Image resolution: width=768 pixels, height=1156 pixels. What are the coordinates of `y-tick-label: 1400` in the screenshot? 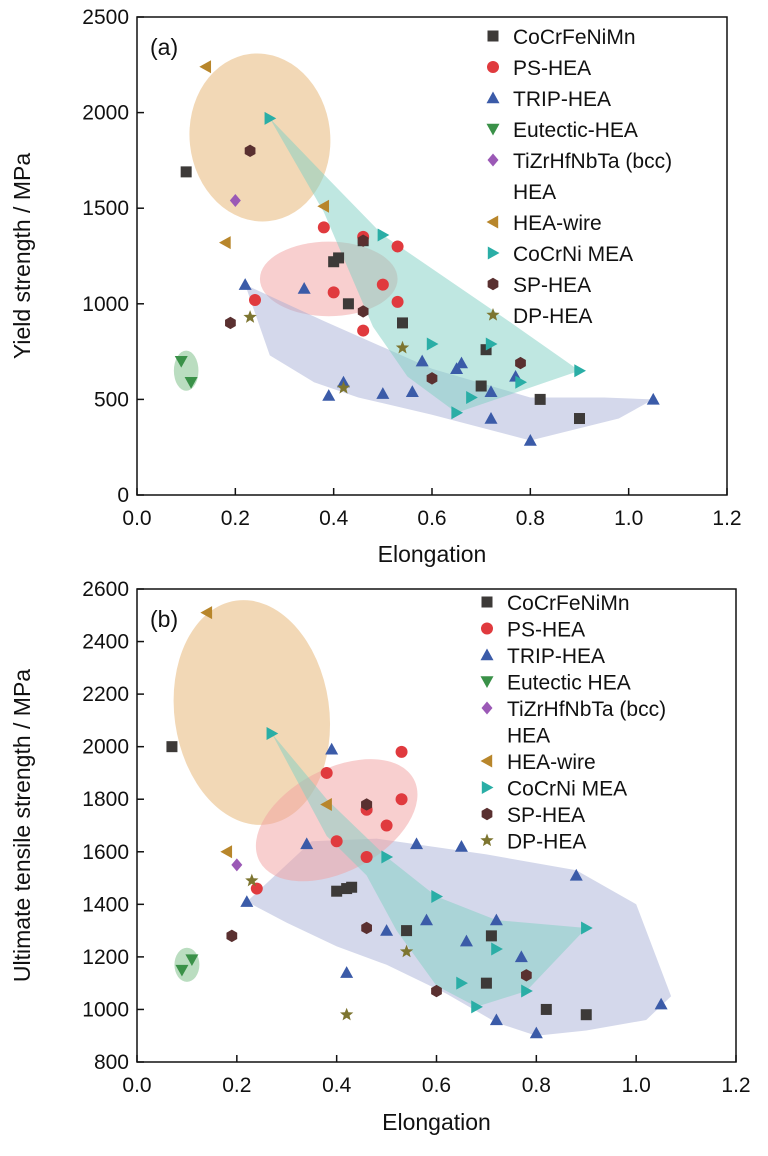 It's located at (105, 904).